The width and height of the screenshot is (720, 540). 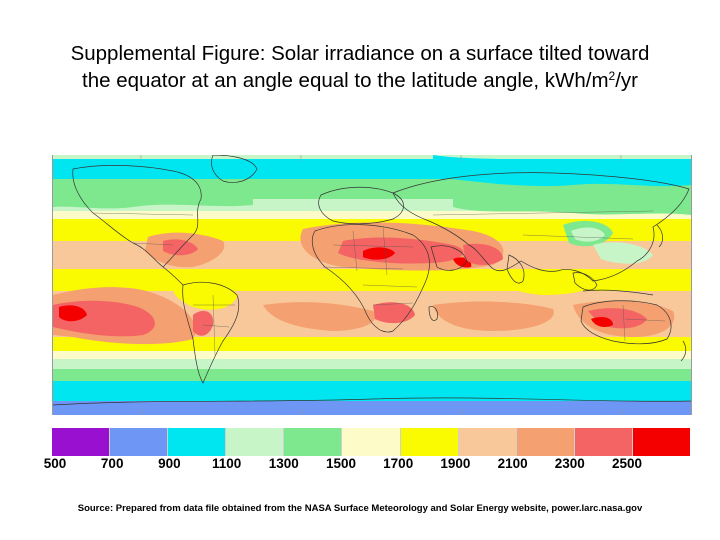 What do you see at coordinates (433, 313) in the screenshot?
I see `outline-madagascar` at bounding box center [433, 313].